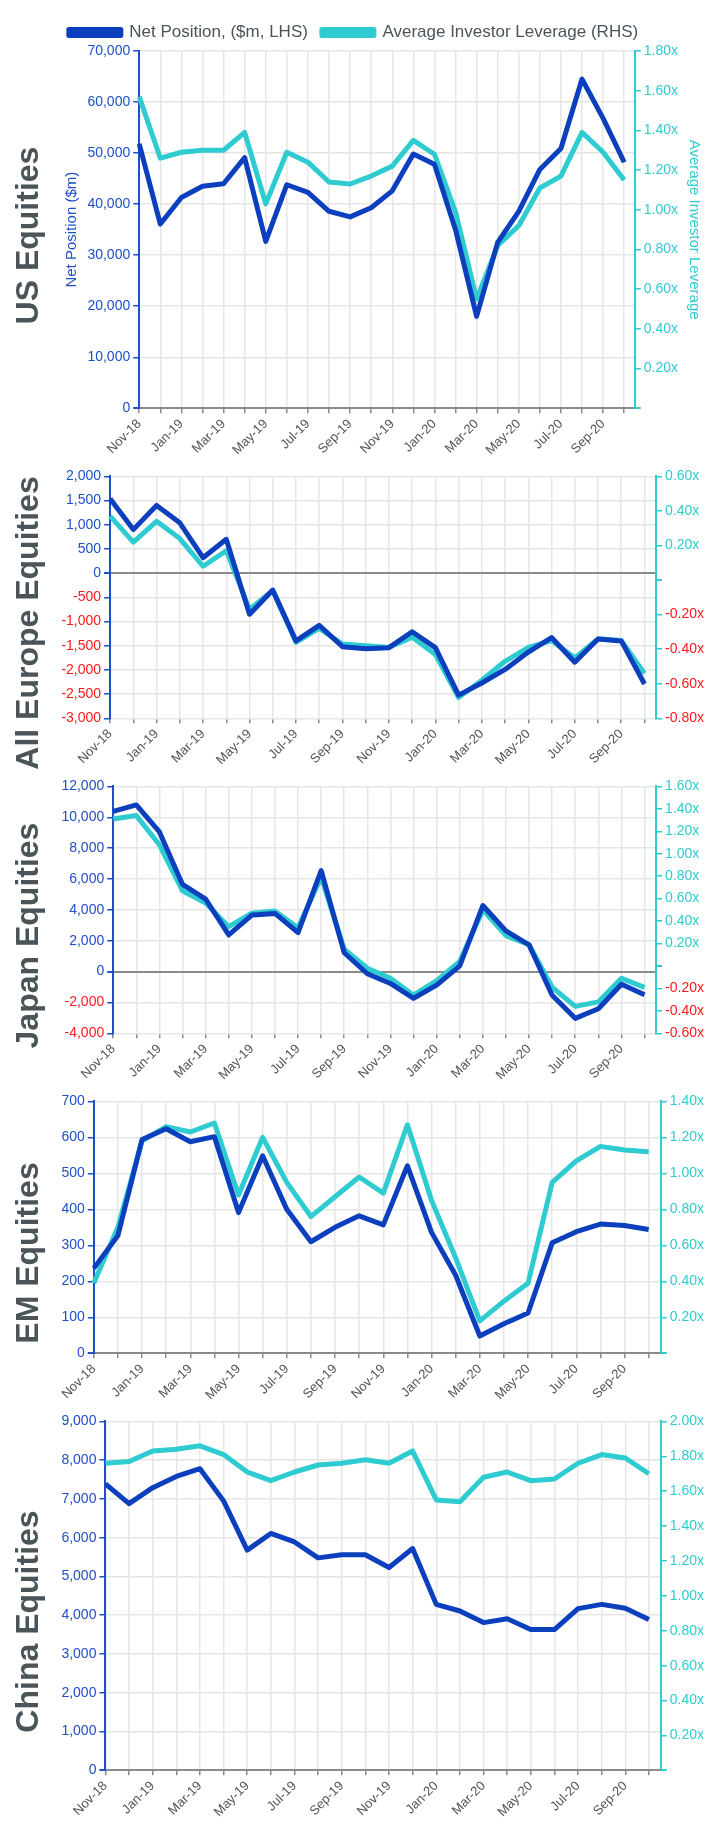  Describe the element at coordinates (695, 229) in the screenshot. I see `y2-axis-title: Average Investor Leverage` at that location.